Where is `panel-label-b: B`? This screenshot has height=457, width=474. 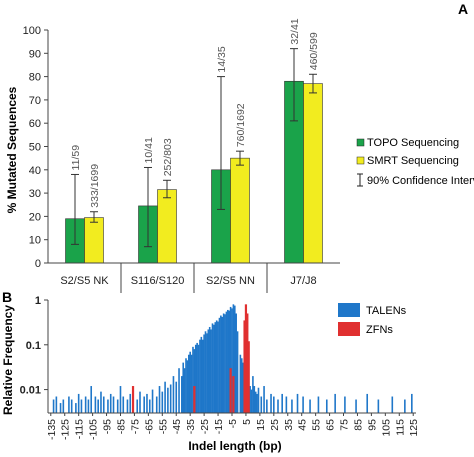 panel-label-b: B is located at coordinates (7, 297).